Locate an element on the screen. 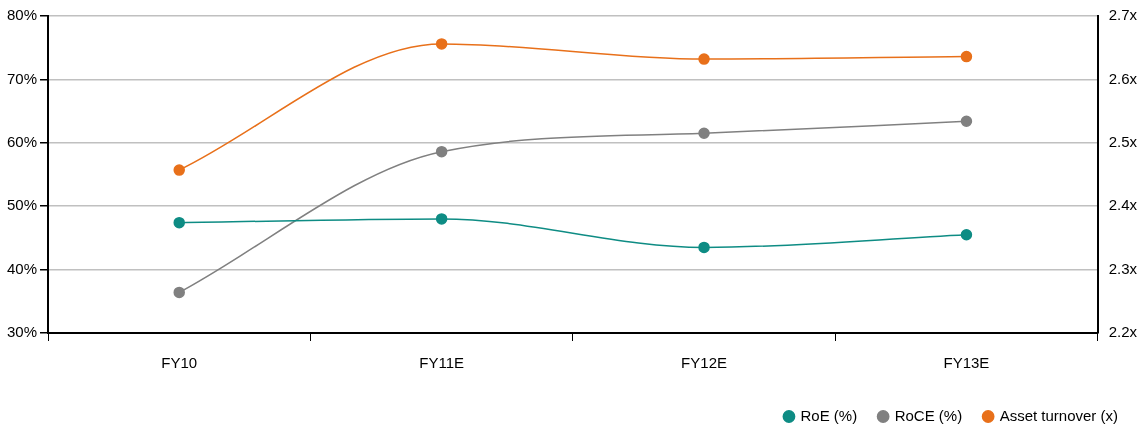 This screenshot has width=1144, height=438. legend-label: RoCE (%) is located at coordinates (928, 415).